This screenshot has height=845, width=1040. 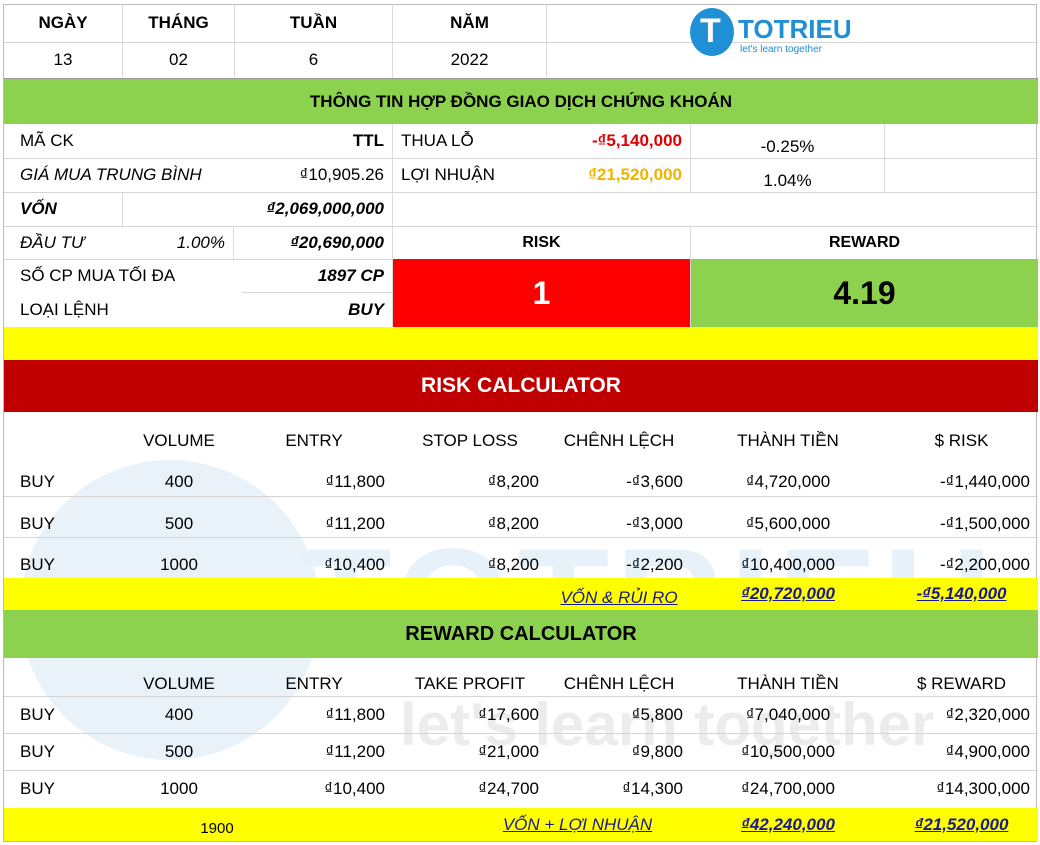 I want to click on yellow-spacer, so click(x=521, y=343).